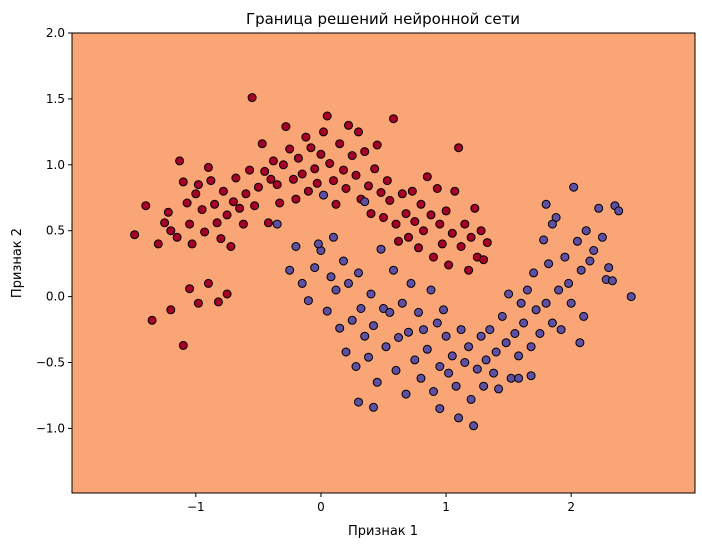  Describe the element at coordinates (50, 428) in the screenshot. I see `y-tick-label: −1.0` at that location.